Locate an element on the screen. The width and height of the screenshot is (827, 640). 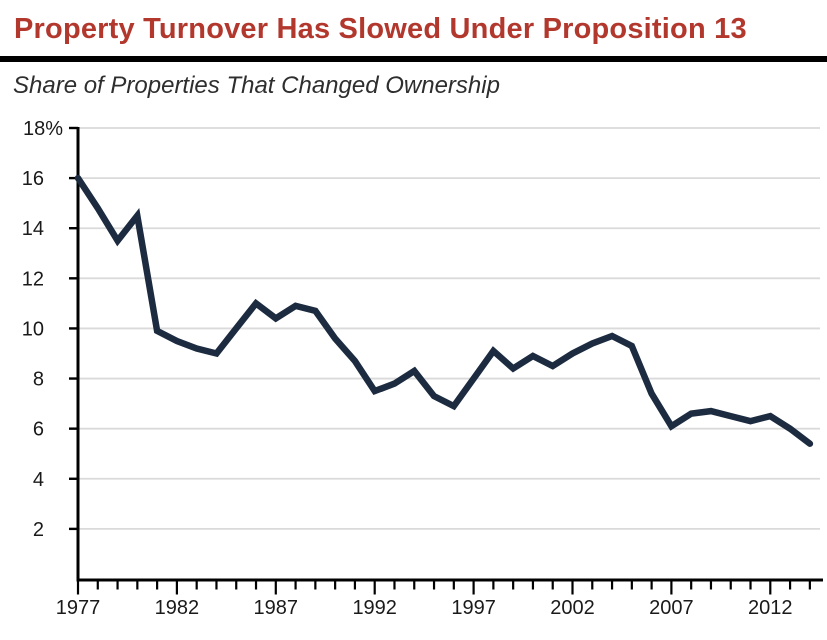
x-axis-label: 1997 is located at coordinates (473, 608).